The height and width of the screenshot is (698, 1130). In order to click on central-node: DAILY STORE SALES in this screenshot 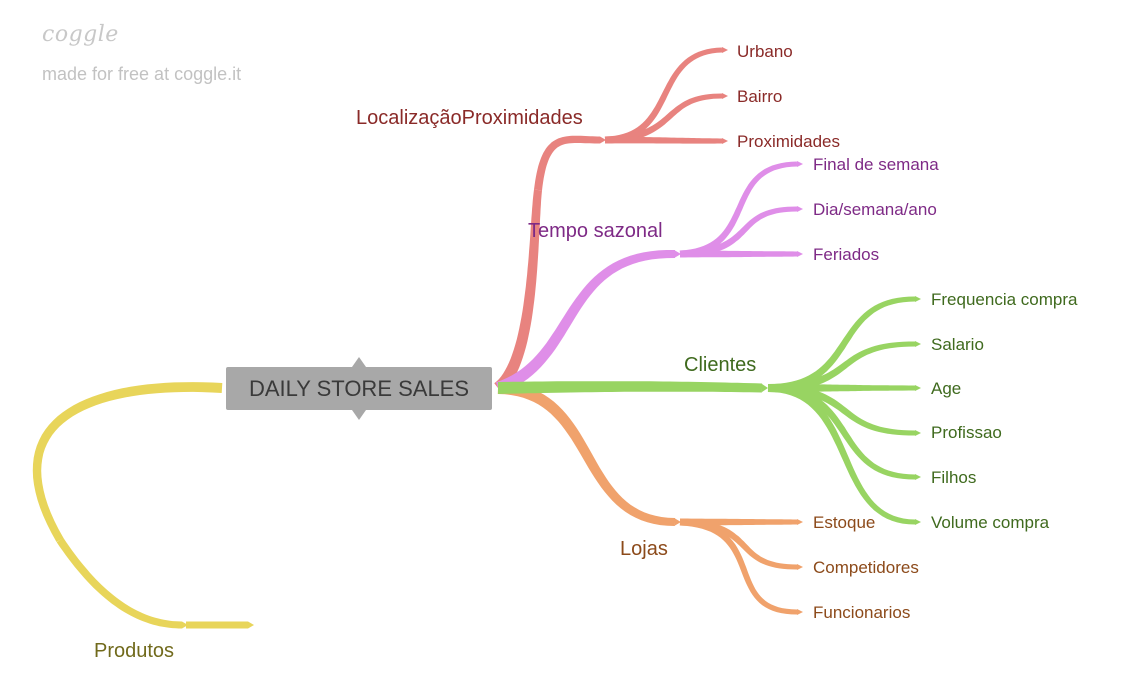, I will do `click(359, 388)`.